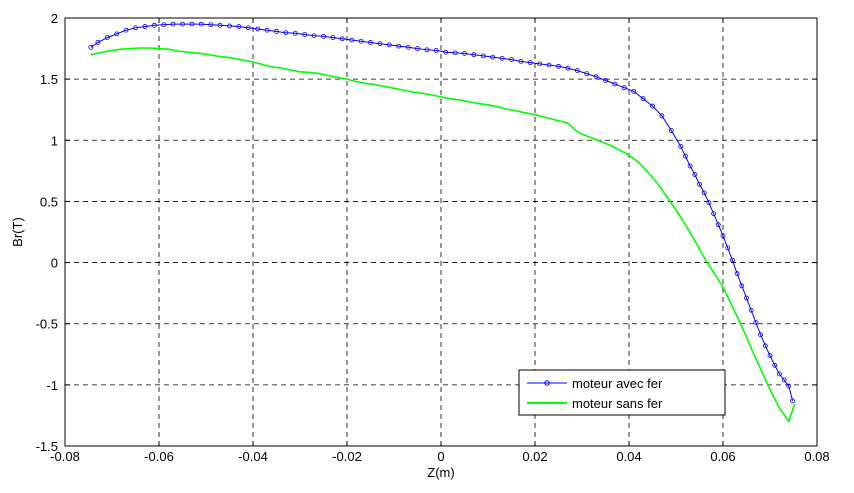 The image size is (854, 493). What do you see at coordinates (52, 385) in the screenshot?
I see `y-tick-label: -1` at bounding box center [52, 385].